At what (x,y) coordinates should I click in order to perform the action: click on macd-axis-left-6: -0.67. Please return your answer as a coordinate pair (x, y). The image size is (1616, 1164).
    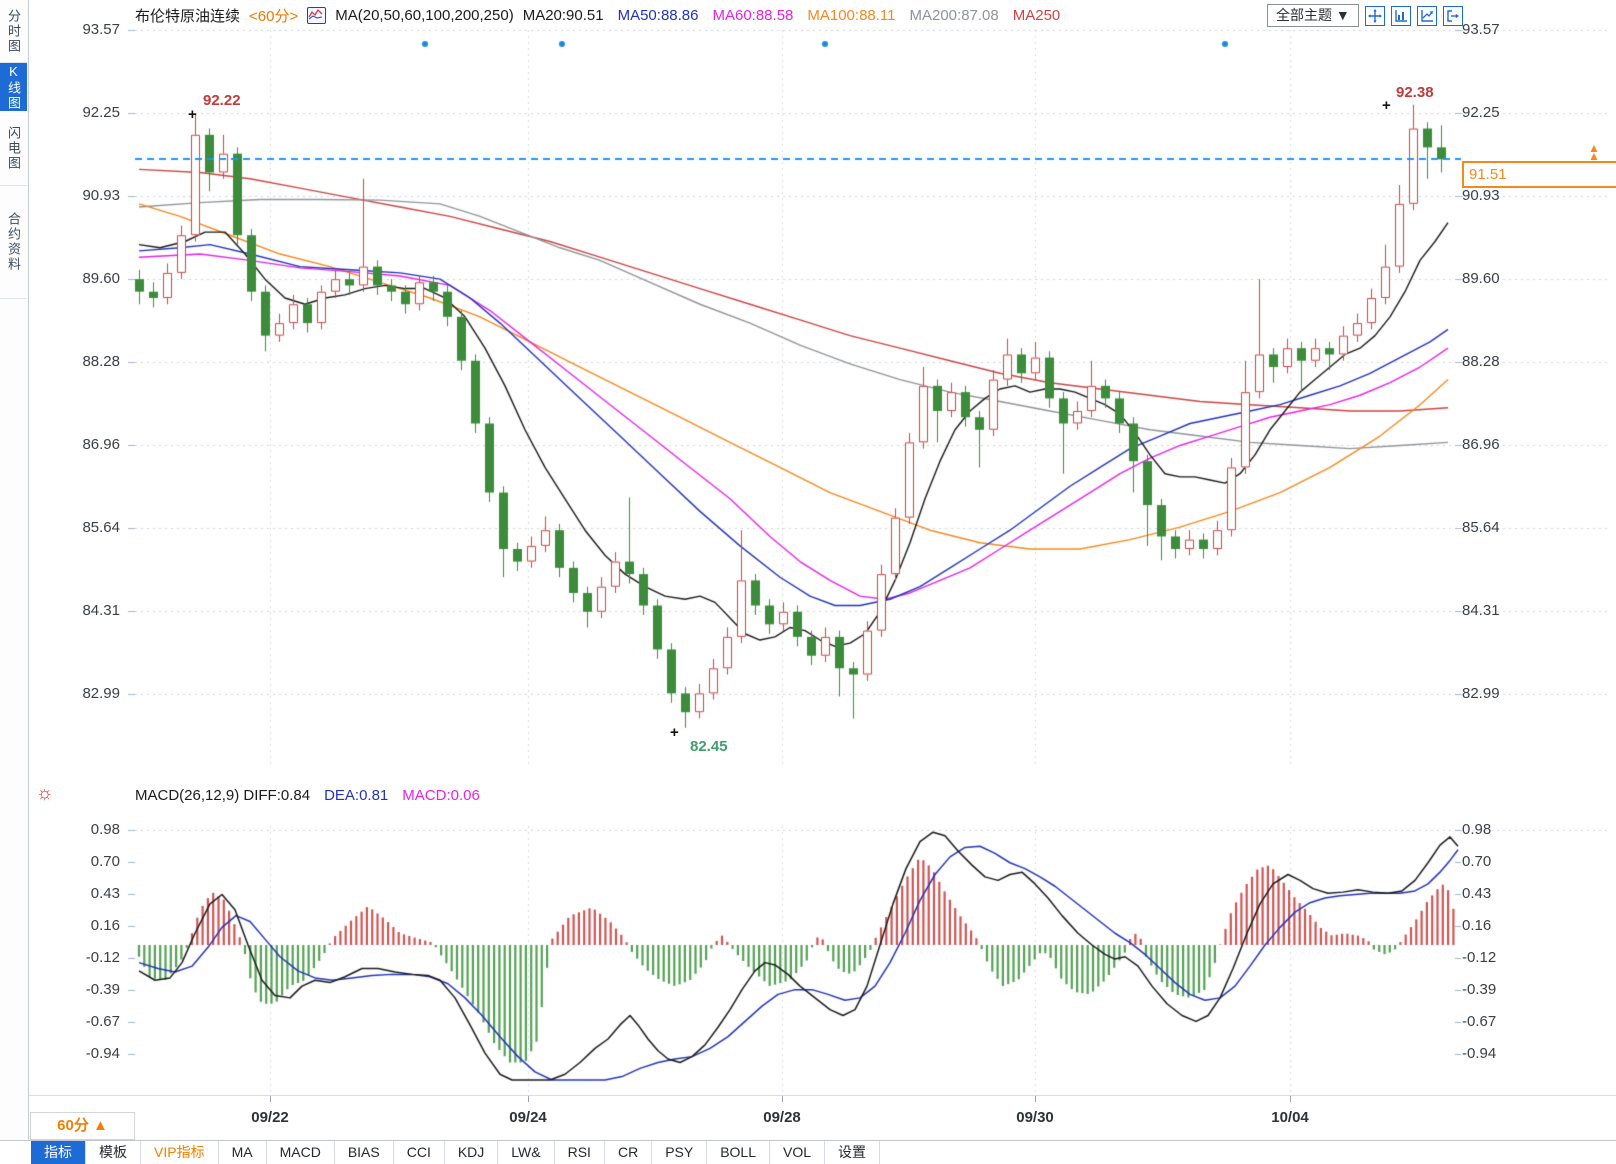
    Looking at the image, I should click on (102, 1021).